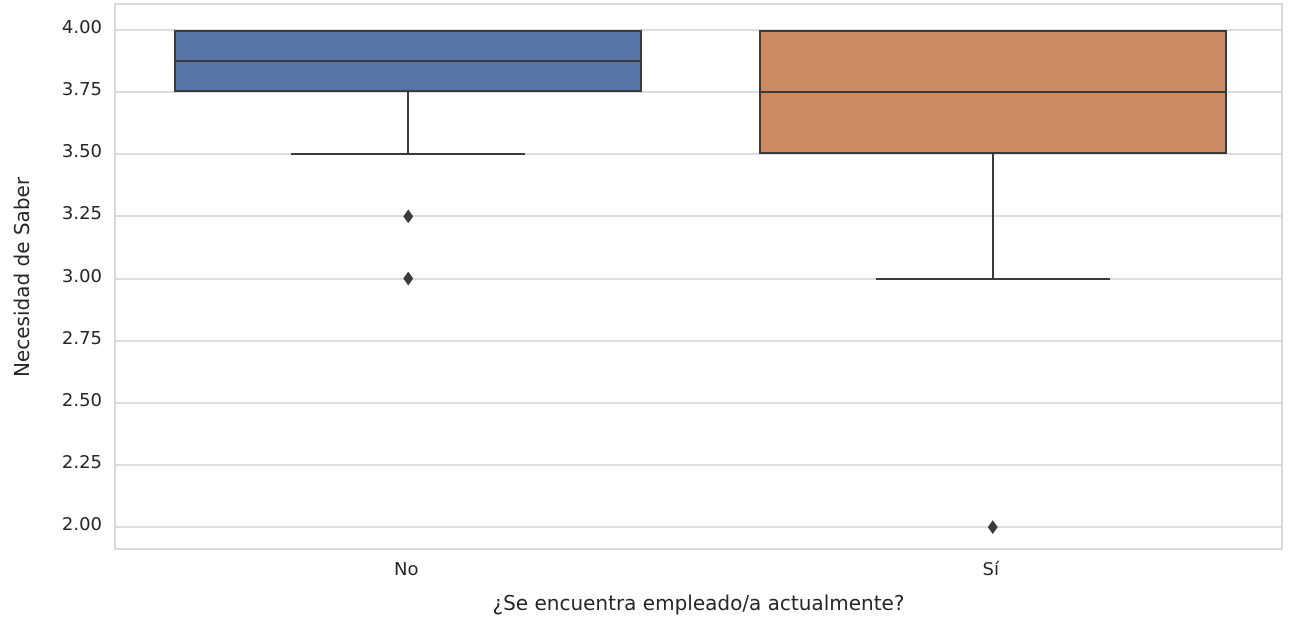  What do you see at coordinates (406, 569) in the screenshot?
I see `x-tick-label: No` at bounding box center [406, 569].